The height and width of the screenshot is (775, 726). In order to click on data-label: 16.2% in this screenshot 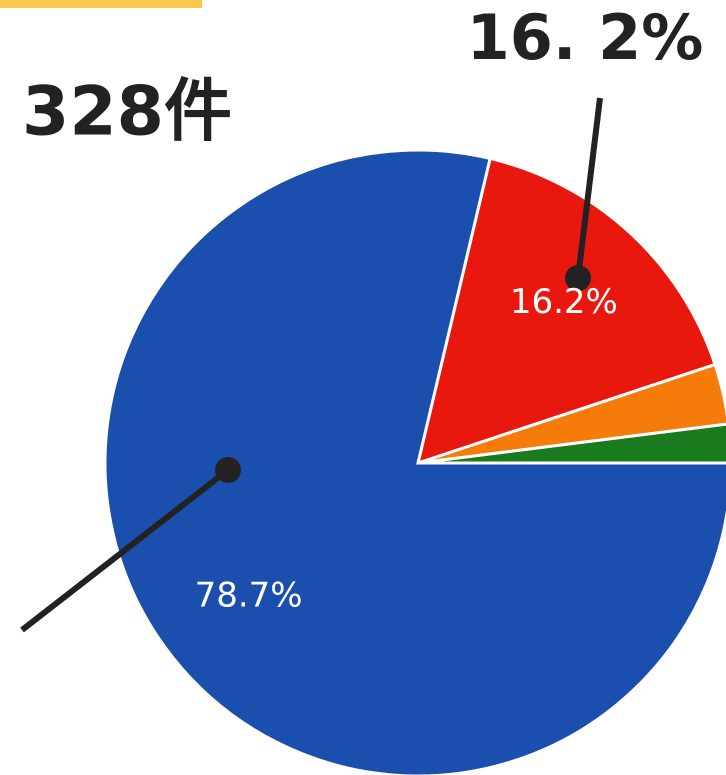, I will do `click(564, 302)`.